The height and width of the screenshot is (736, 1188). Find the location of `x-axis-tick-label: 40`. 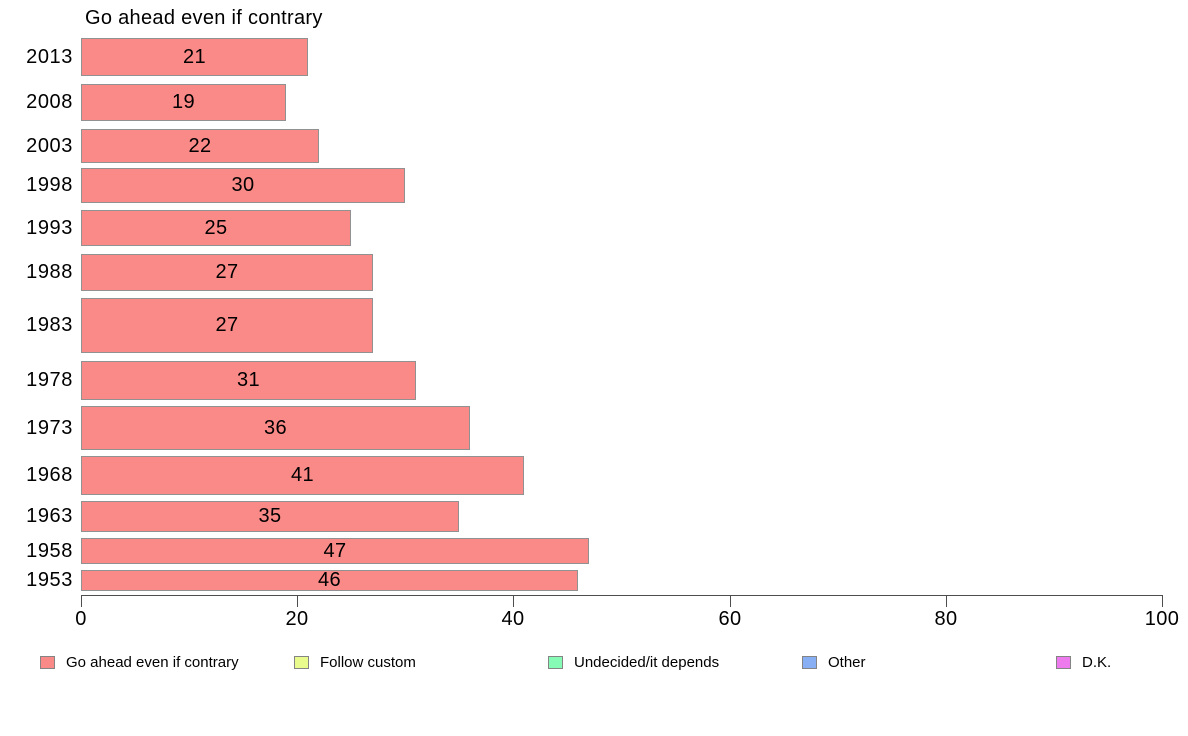

x-axis-tick-label: 40 is located at coordinates (513, 619).